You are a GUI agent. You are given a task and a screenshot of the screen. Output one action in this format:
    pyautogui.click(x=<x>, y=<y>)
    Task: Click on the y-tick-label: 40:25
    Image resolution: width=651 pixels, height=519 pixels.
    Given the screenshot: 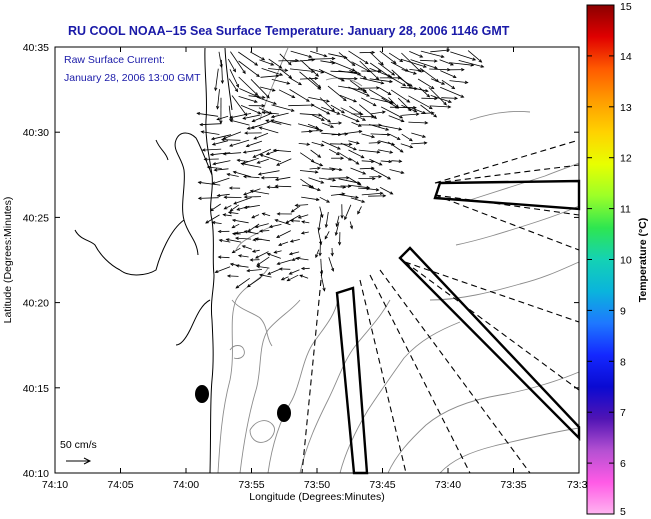 What is the action you would take?
    pyautogui.click(x=36, y=218)
    